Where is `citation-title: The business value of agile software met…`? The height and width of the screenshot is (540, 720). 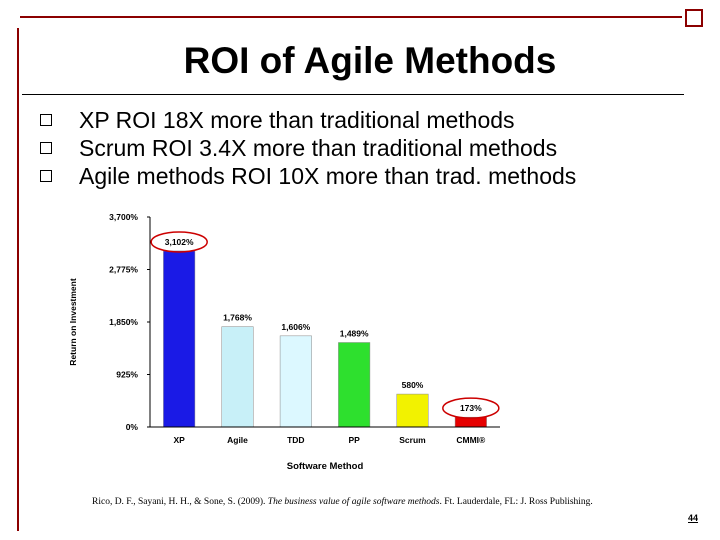
citation-title: The business value of agile software met… is located at coordinates (353, 502).